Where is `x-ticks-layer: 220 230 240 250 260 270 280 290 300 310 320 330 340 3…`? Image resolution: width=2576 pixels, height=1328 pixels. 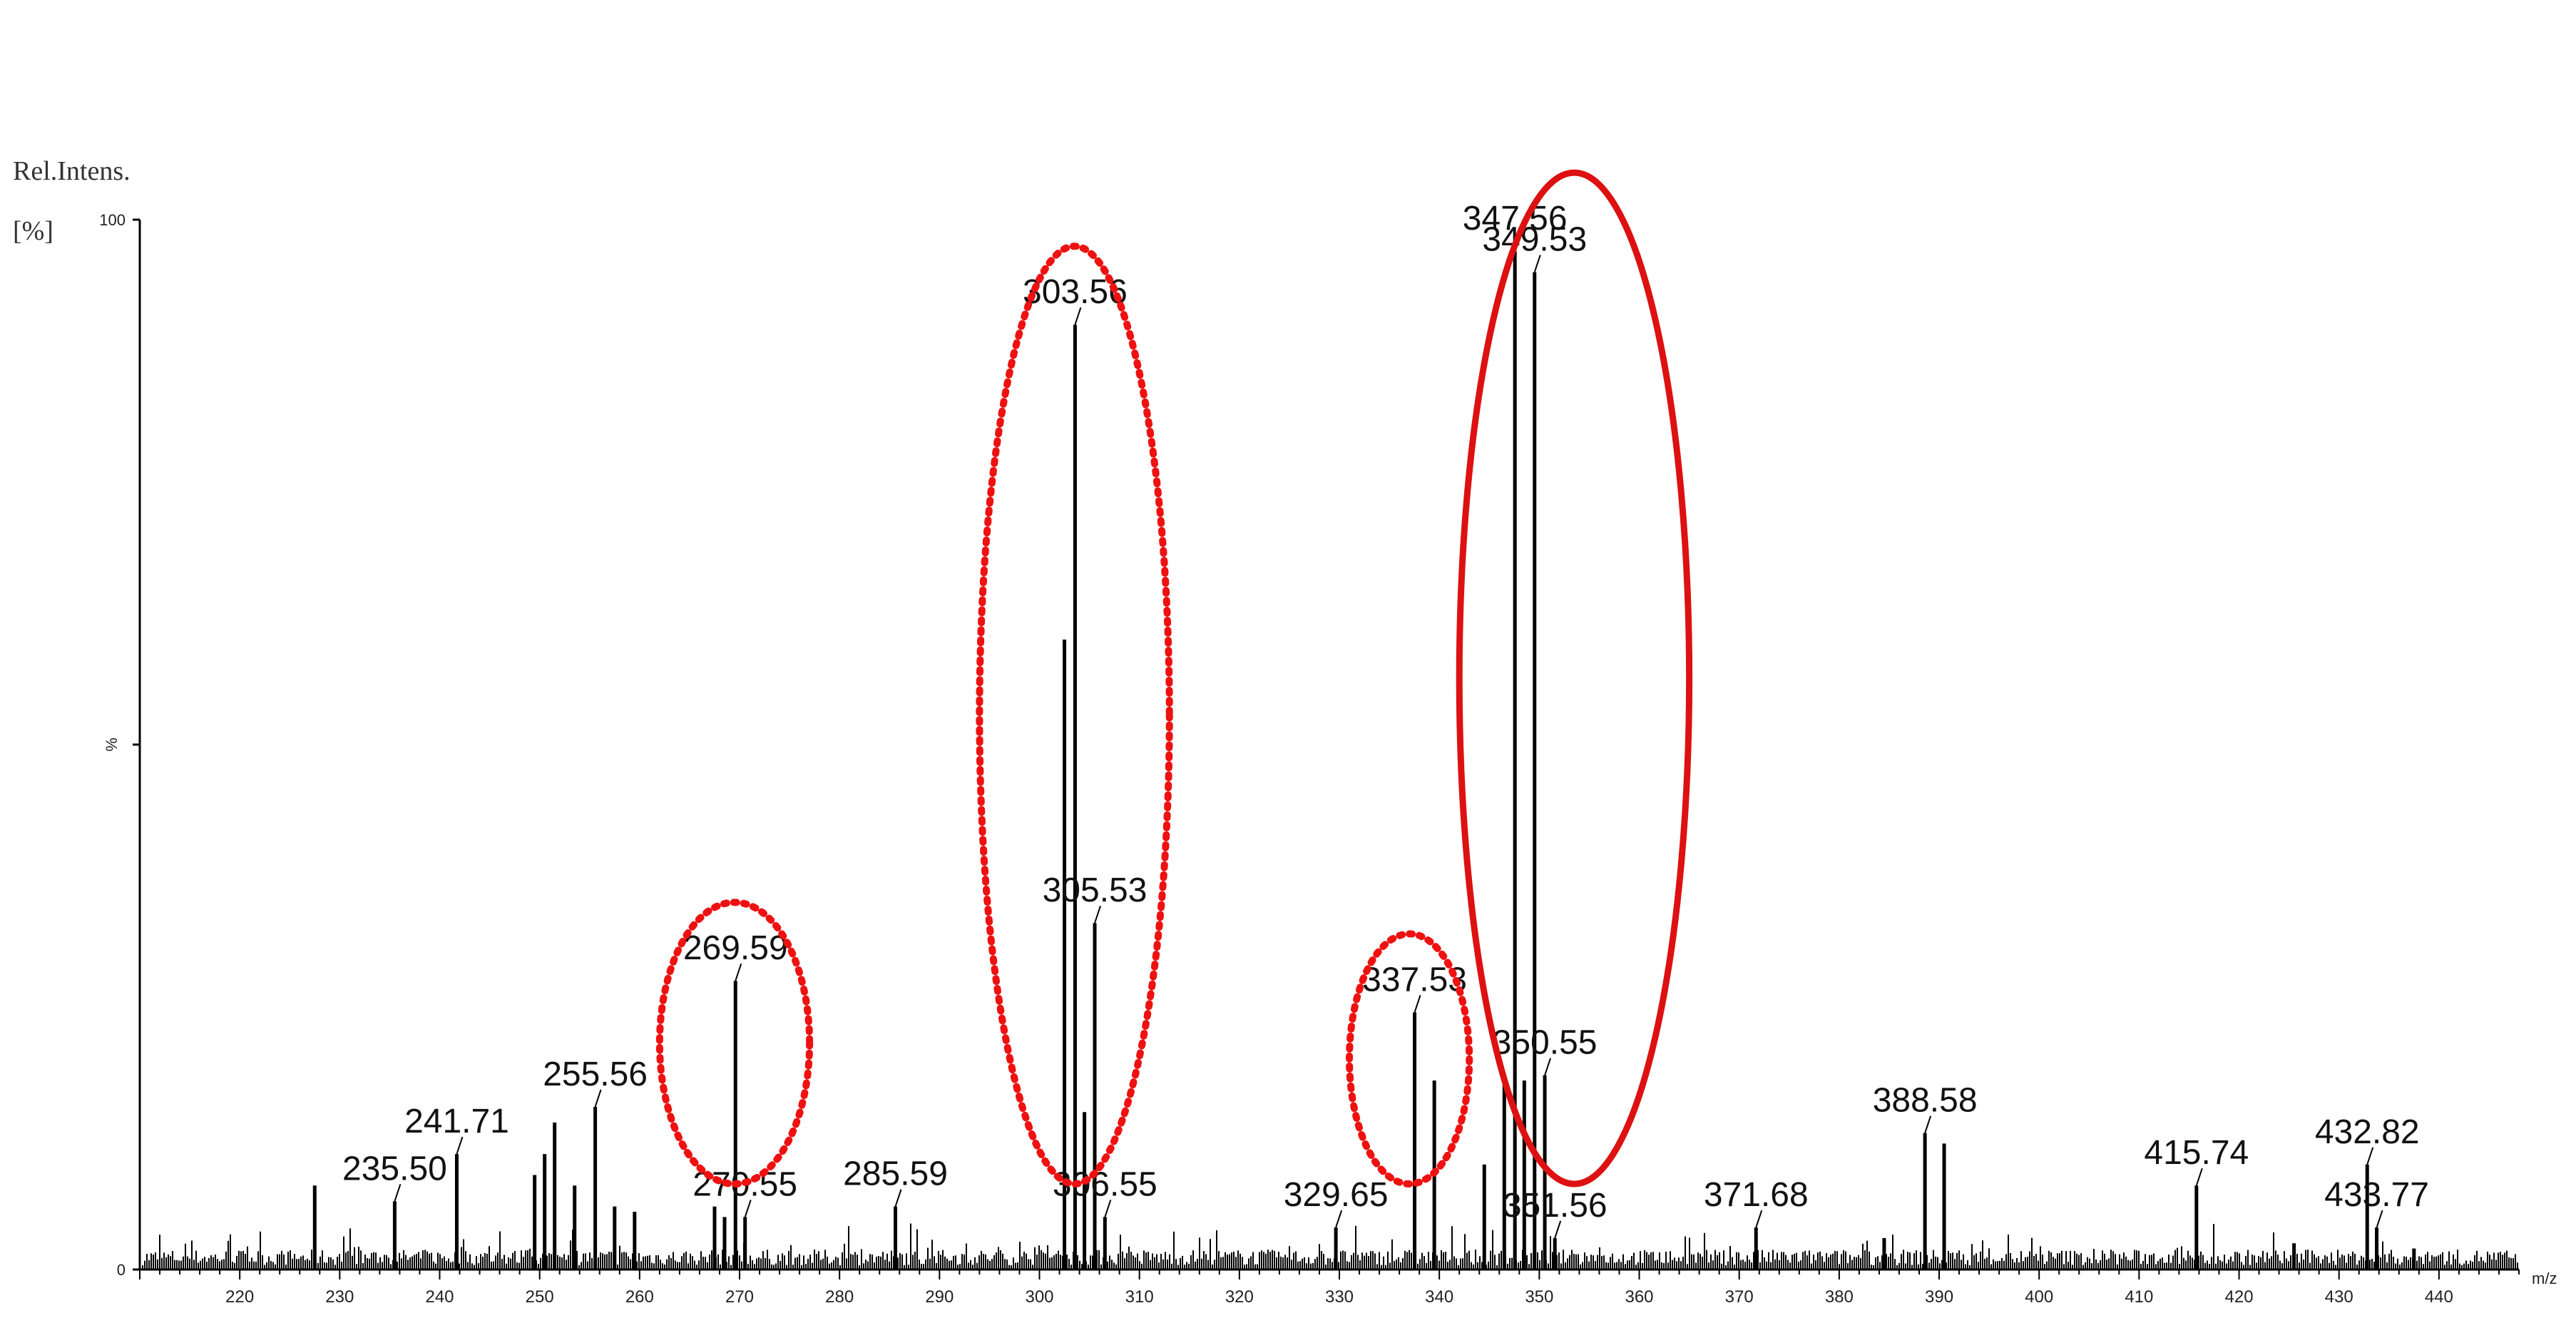 x-ticks-layer: 220 230 240 250 260 270 280 290 300 310 320 330 340 3… is located at coordinates (1329, 1288).